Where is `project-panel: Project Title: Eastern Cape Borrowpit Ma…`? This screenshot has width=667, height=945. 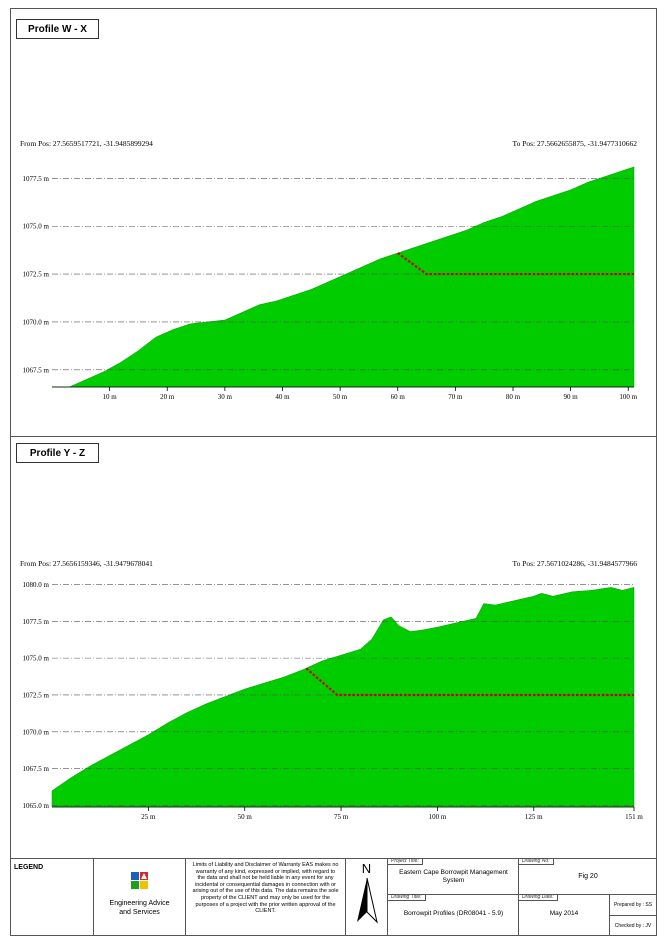 project-panel: Project Title: Eastern Cape Borrowpit Ma… is located at coordinates (453, 897).